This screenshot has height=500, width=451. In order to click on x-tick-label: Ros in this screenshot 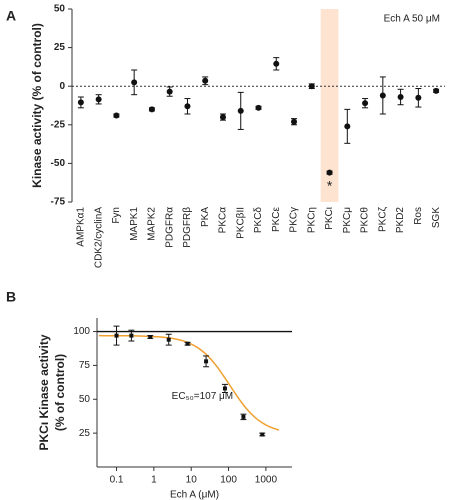, I will do `click(418, 216)`.